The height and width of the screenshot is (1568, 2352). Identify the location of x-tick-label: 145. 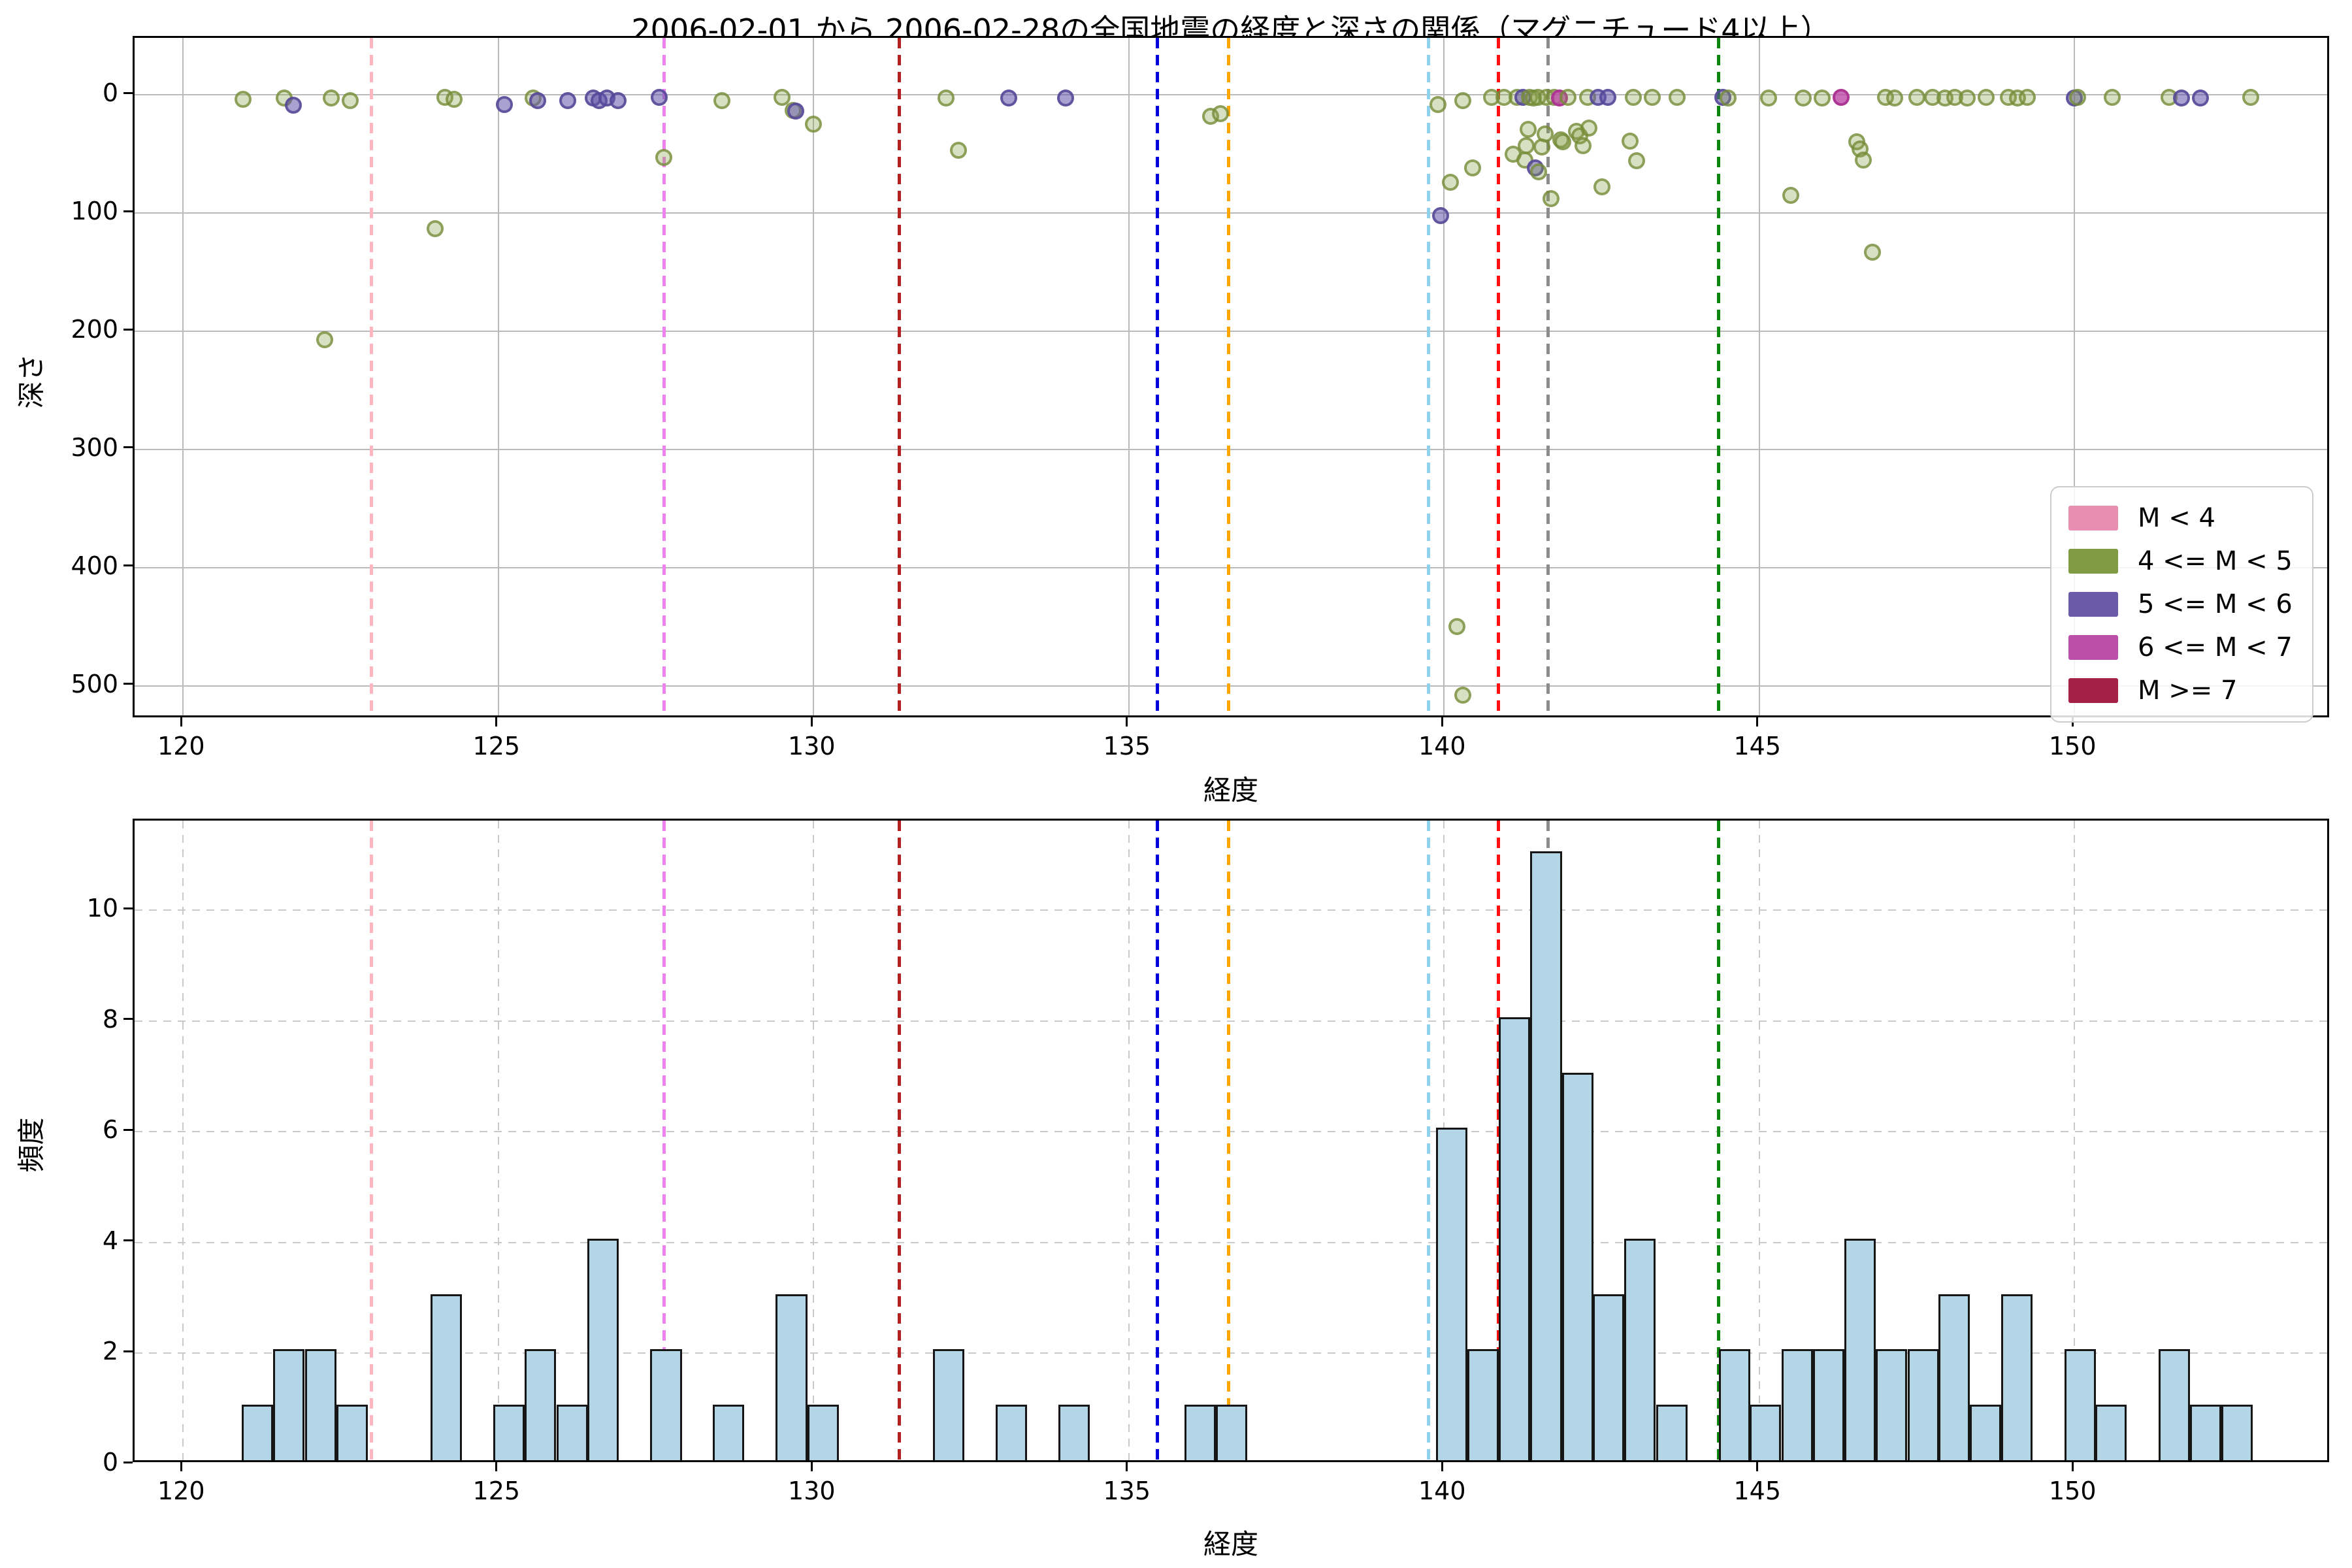
(1757, 746).